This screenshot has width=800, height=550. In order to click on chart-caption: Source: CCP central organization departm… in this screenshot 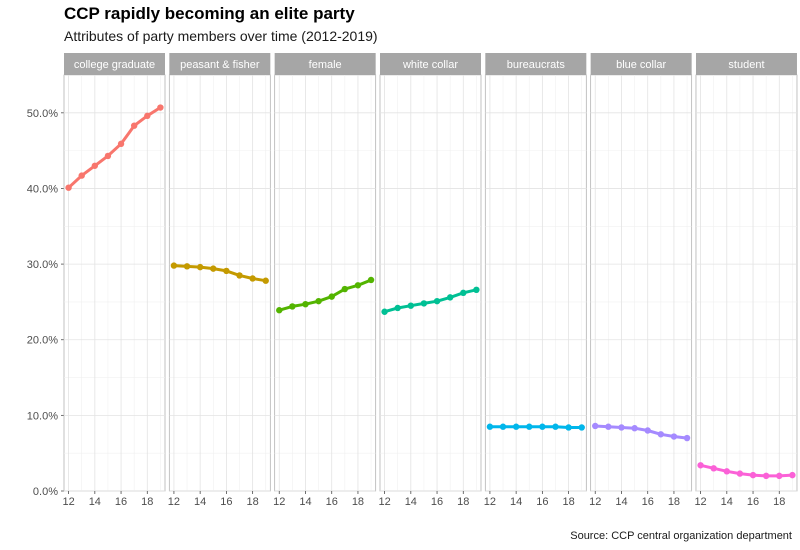, I will do `click(681, 536)`.